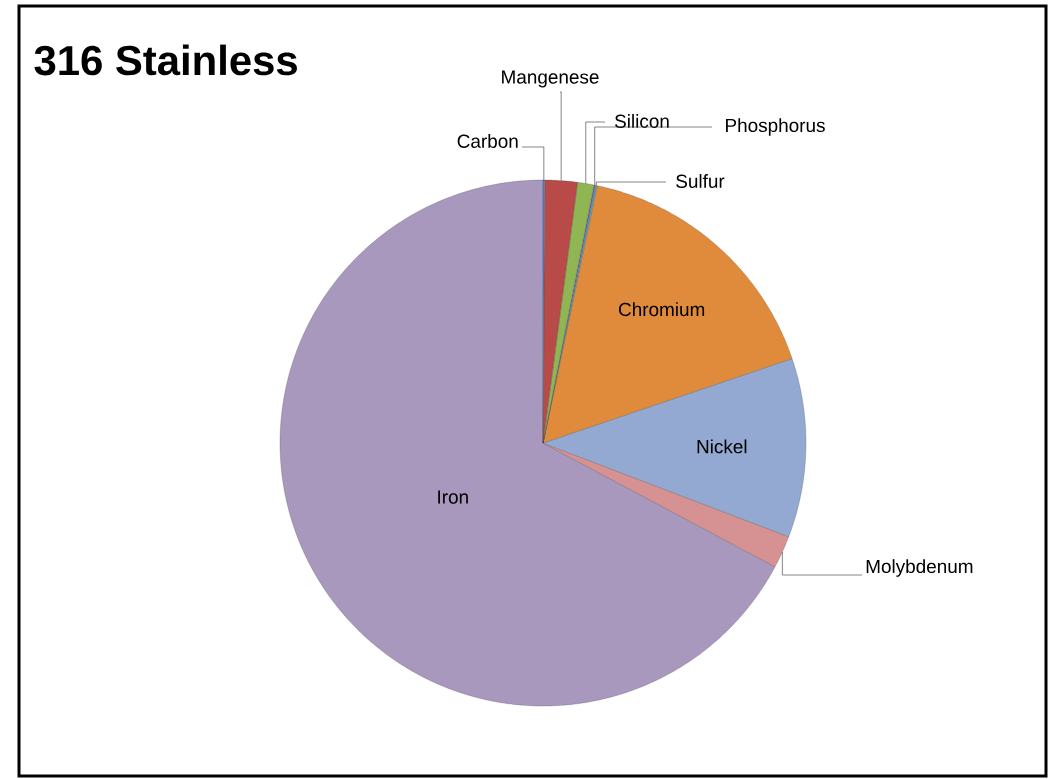  What do you see at coordinates (775, 127) in the screenshot?
I see `slice-label: Phosphorus` at bounding box center [775, 127].